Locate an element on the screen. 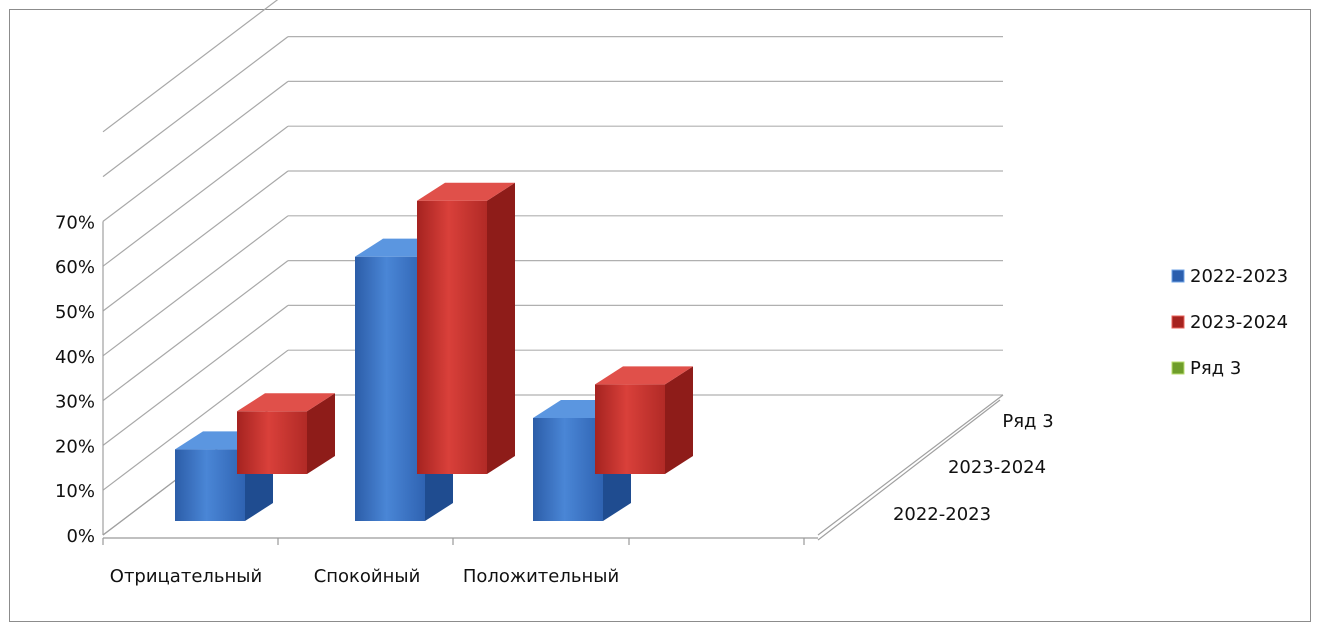  x-tick-label: Спокойный is located at coordinates (367, 576).